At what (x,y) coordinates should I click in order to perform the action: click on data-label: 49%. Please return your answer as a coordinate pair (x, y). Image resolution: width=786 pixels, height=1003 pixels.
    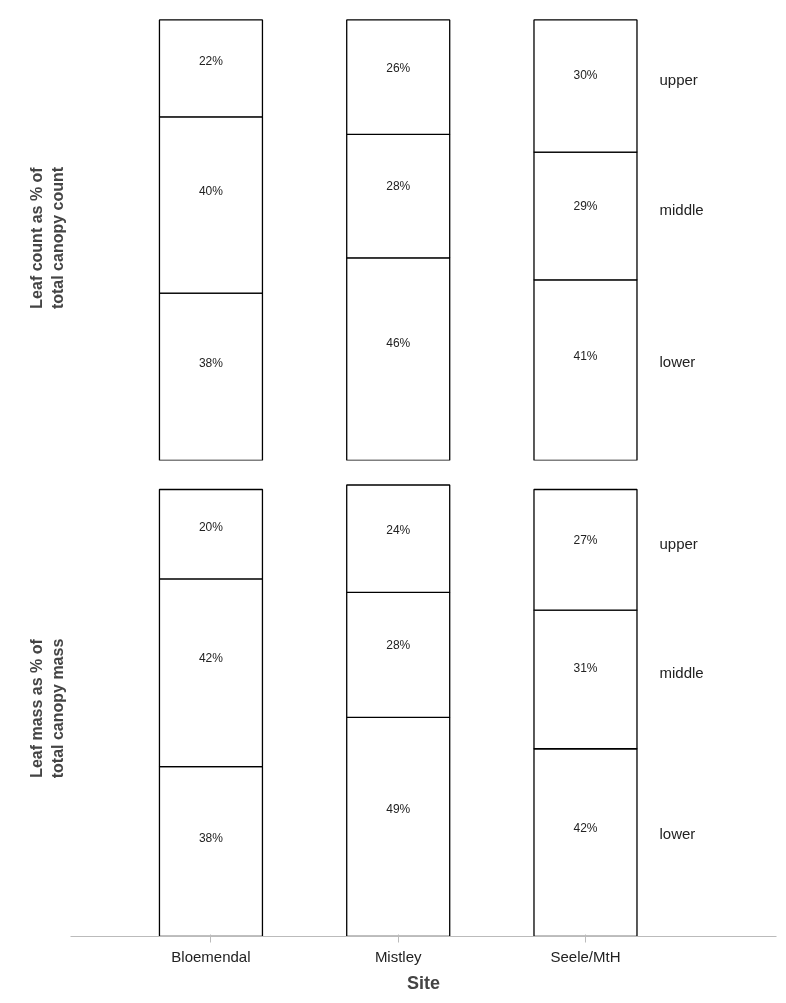
    Looking at the image, I should click on (398, 809).